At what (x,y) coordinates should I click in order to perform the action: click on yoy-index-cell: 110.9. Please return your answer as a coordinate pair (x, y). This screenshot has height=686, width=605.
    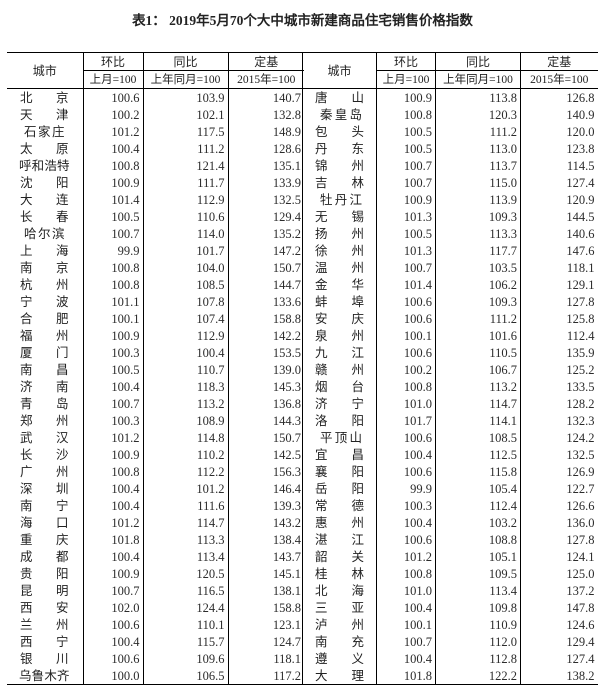
    Looking at the image, I should click on (478, 624).